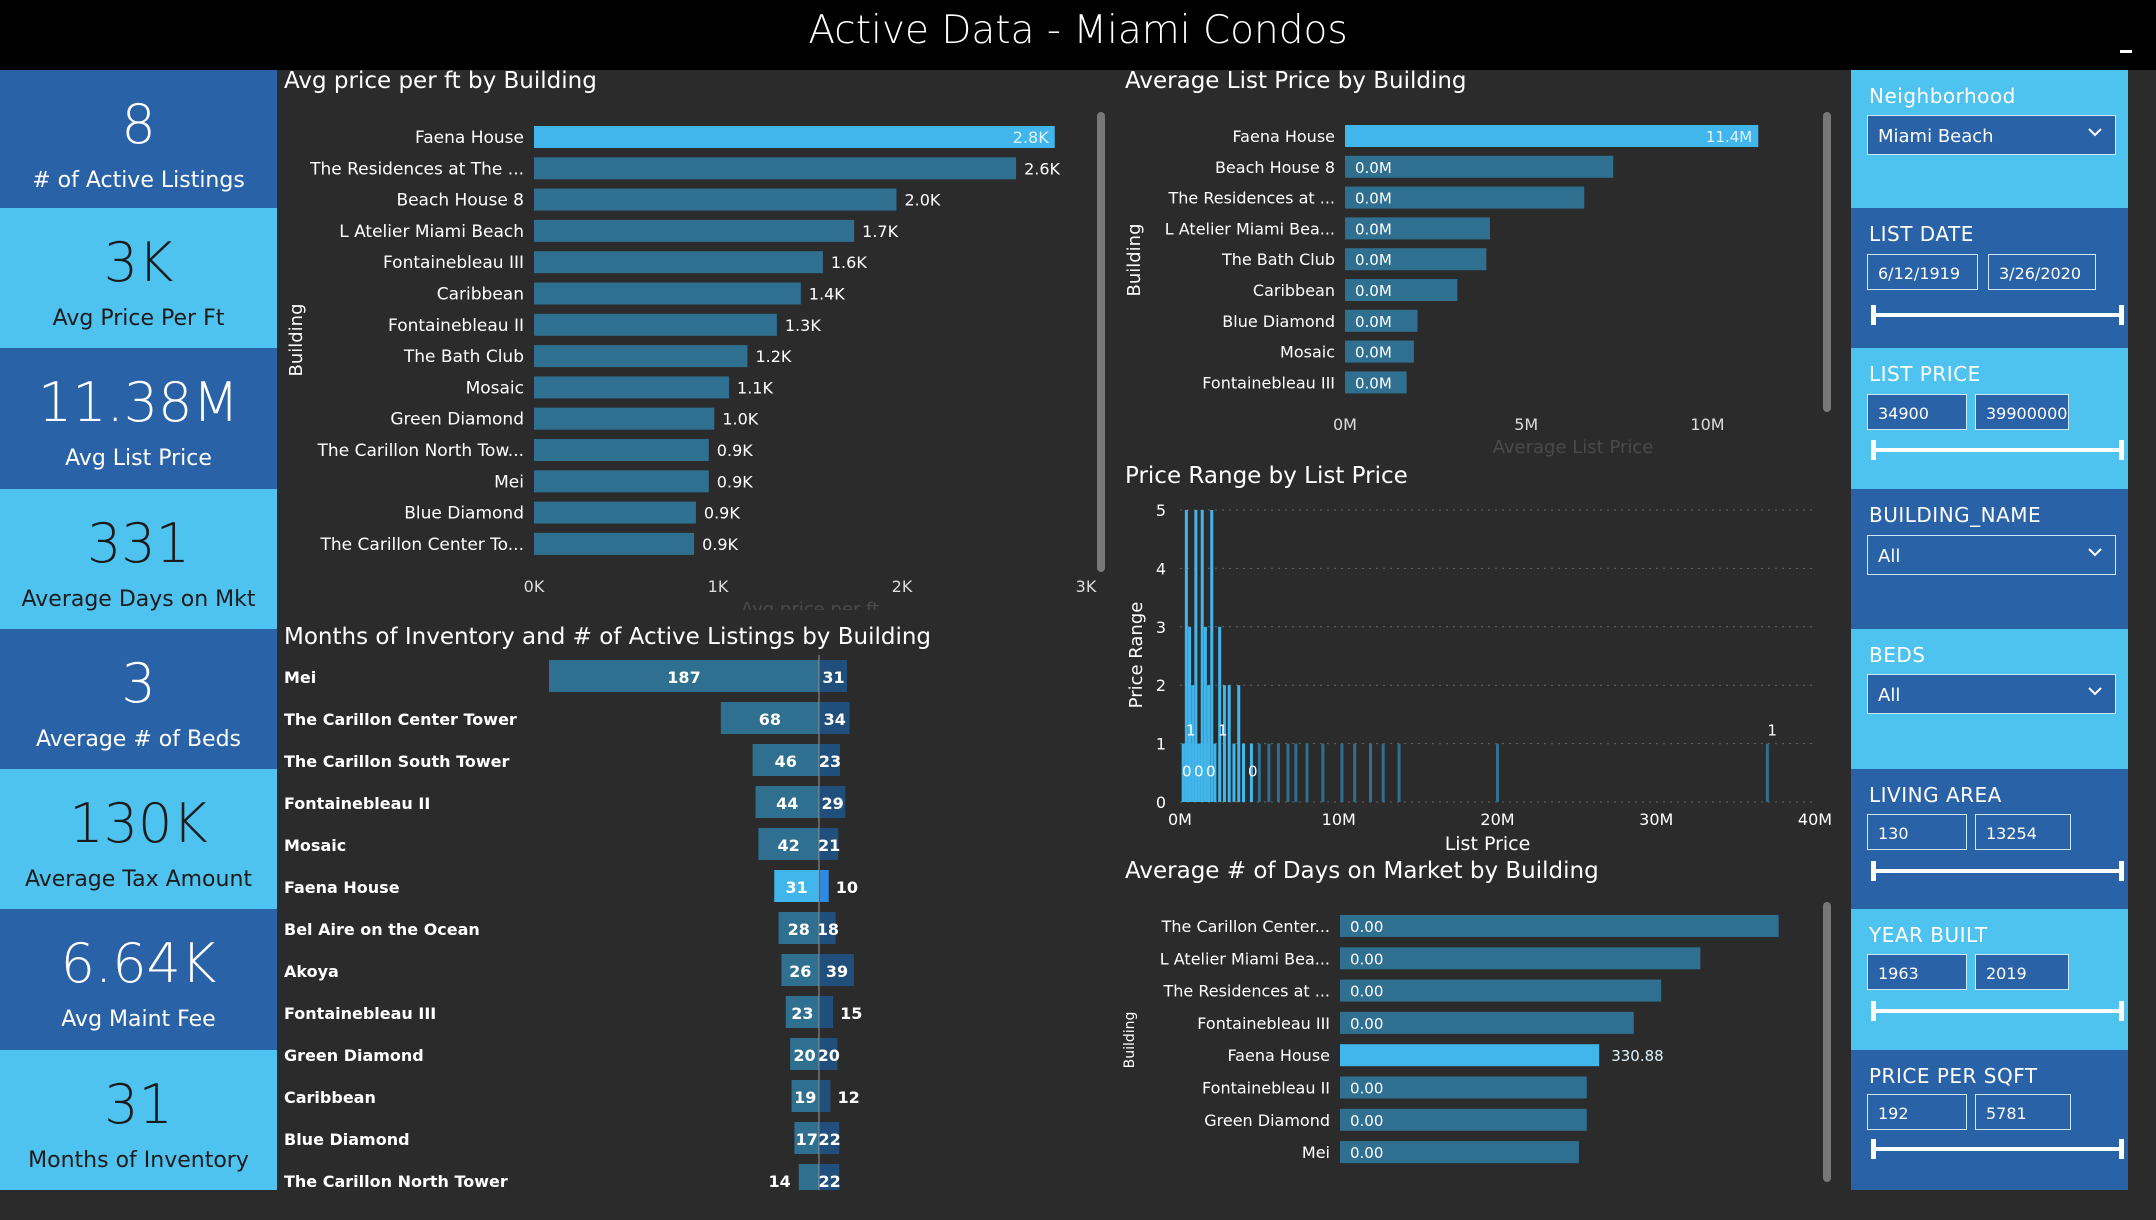 This screenshot has height=1220, width=2156. Describe the element at coordinates (1997, 450) in the screenshot. I see `list-price-range-slider` at that location.